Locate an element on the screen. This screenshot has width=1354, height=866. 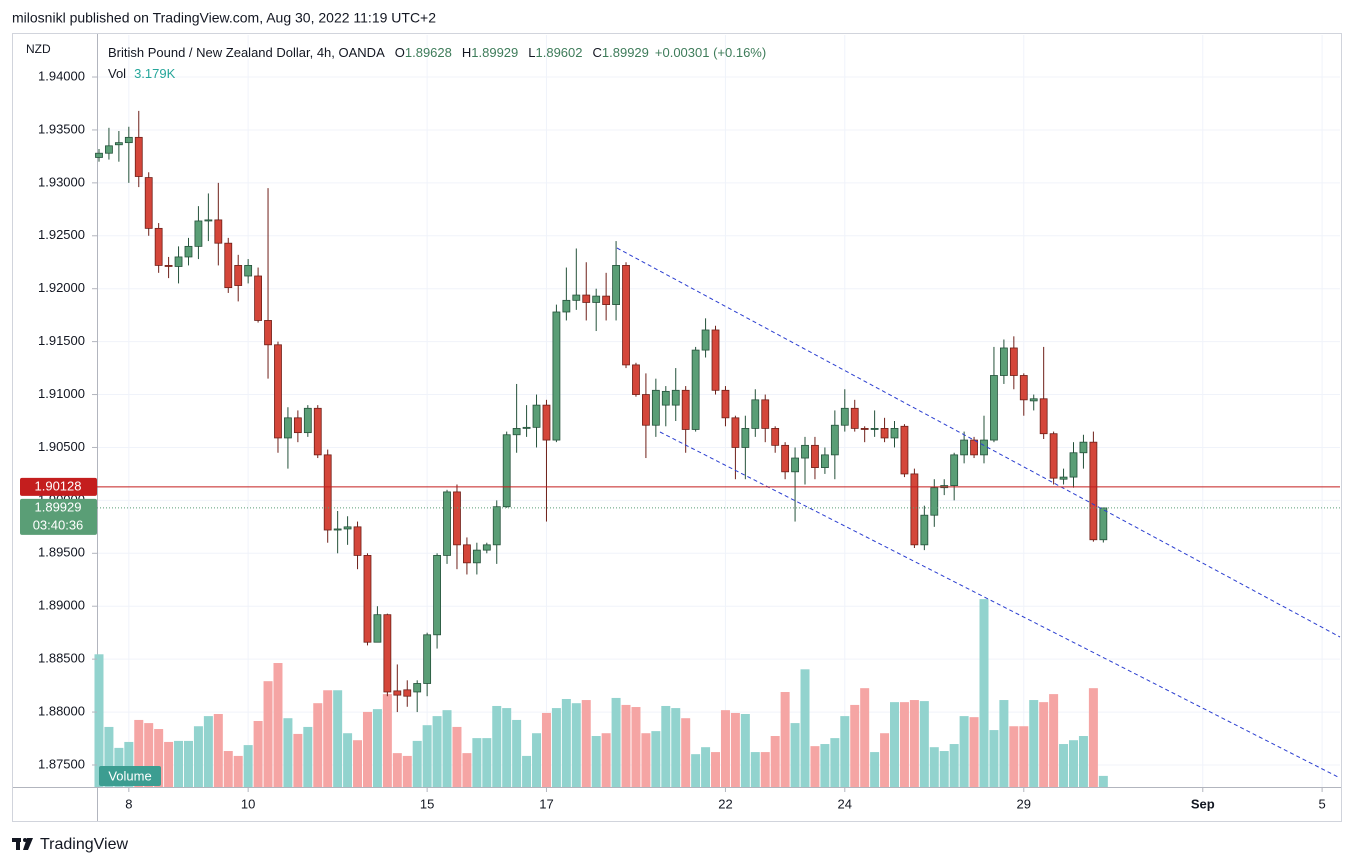
x-tick-label: 15 is located at coordinates (427, 803).